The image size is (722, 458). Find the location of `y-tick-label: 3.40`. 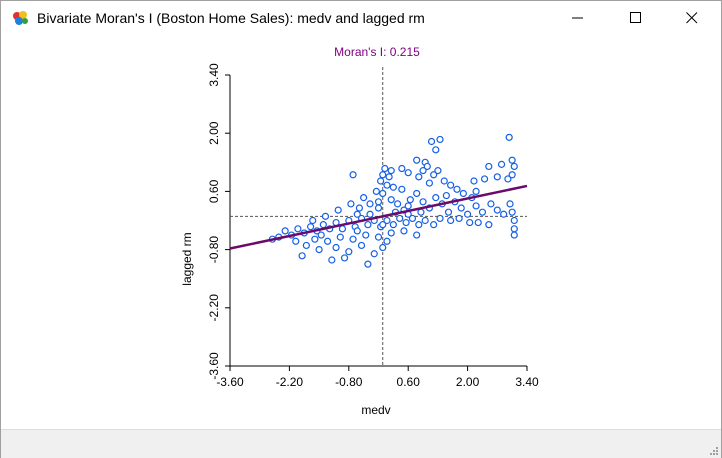

y-tick-label: 3.40 is located at coordinates (214, 75).